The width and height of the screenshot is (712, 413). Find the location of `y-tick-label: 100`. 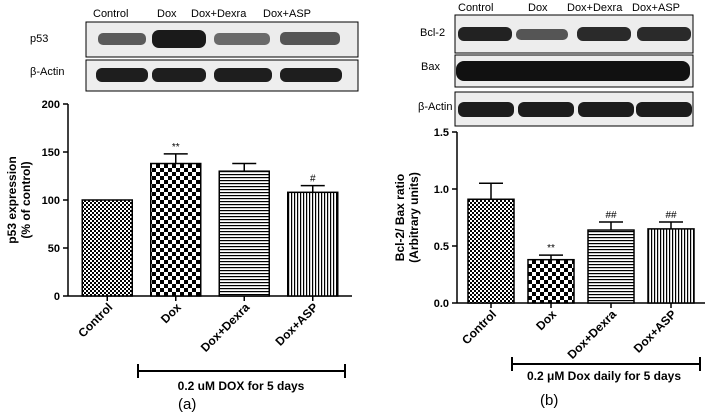

y-tick-label: 100 is located at coordinates (51, 201).